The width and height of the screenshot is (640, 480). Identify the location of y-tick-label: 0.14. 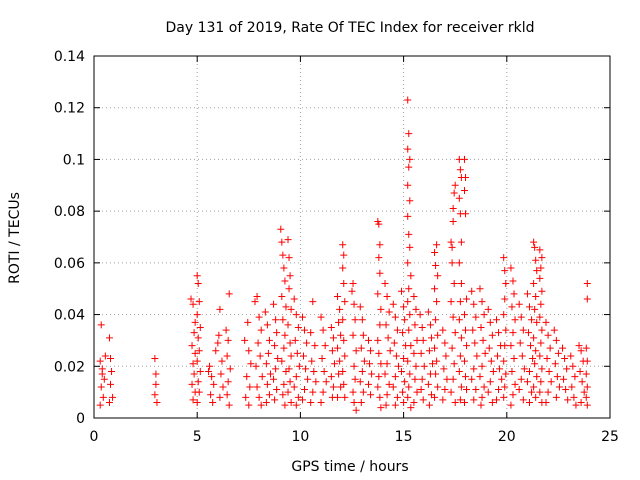
(69, 57).